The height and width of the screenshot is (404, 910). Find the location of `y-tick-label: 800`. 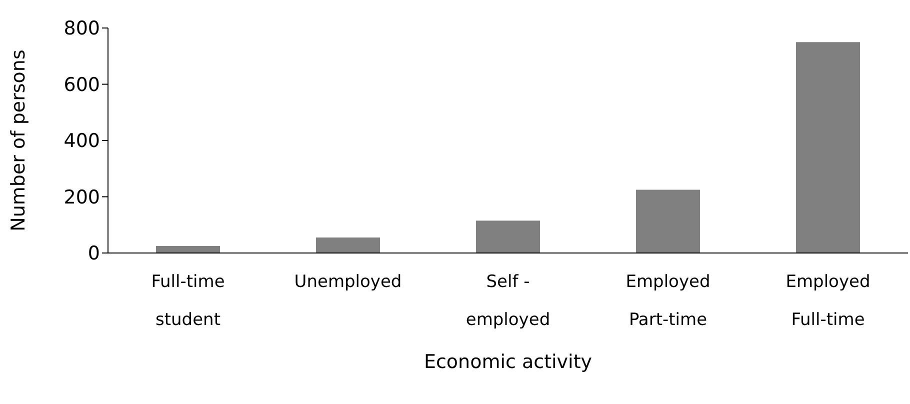

y-tick-label: 800 is located at coordinates (82, 29).